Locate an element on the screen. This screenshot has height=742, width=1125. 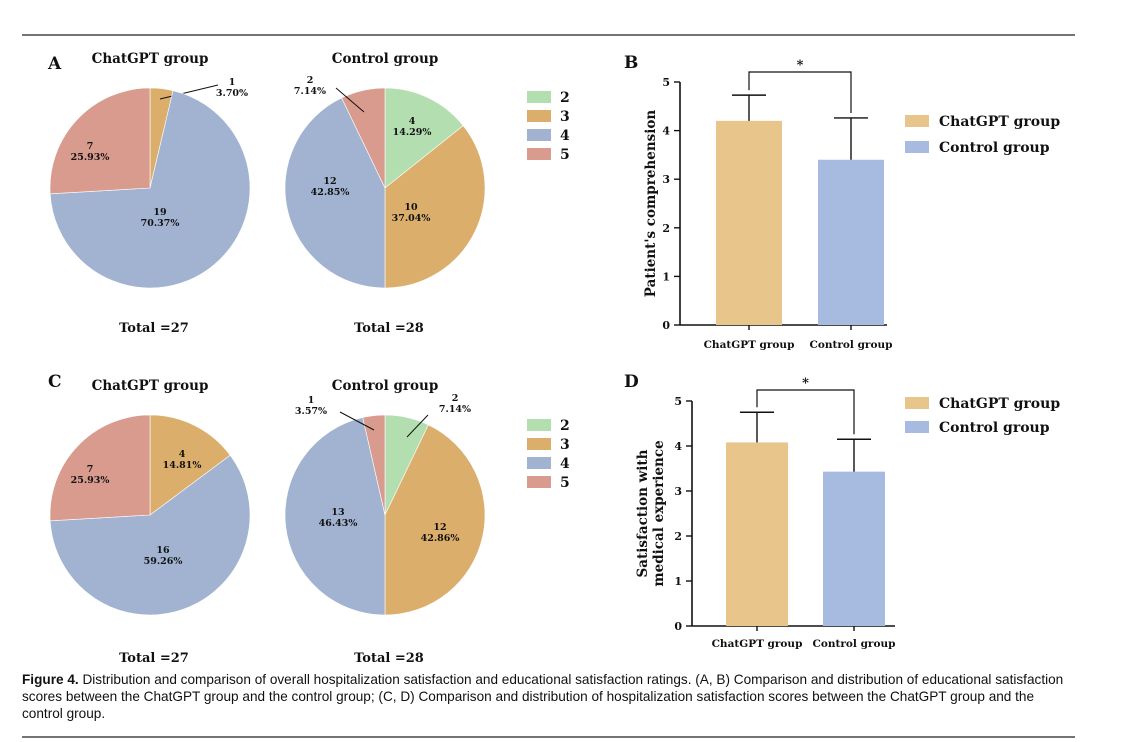
slice-percent-label: 42.86% is located at coordinates (440, 538).